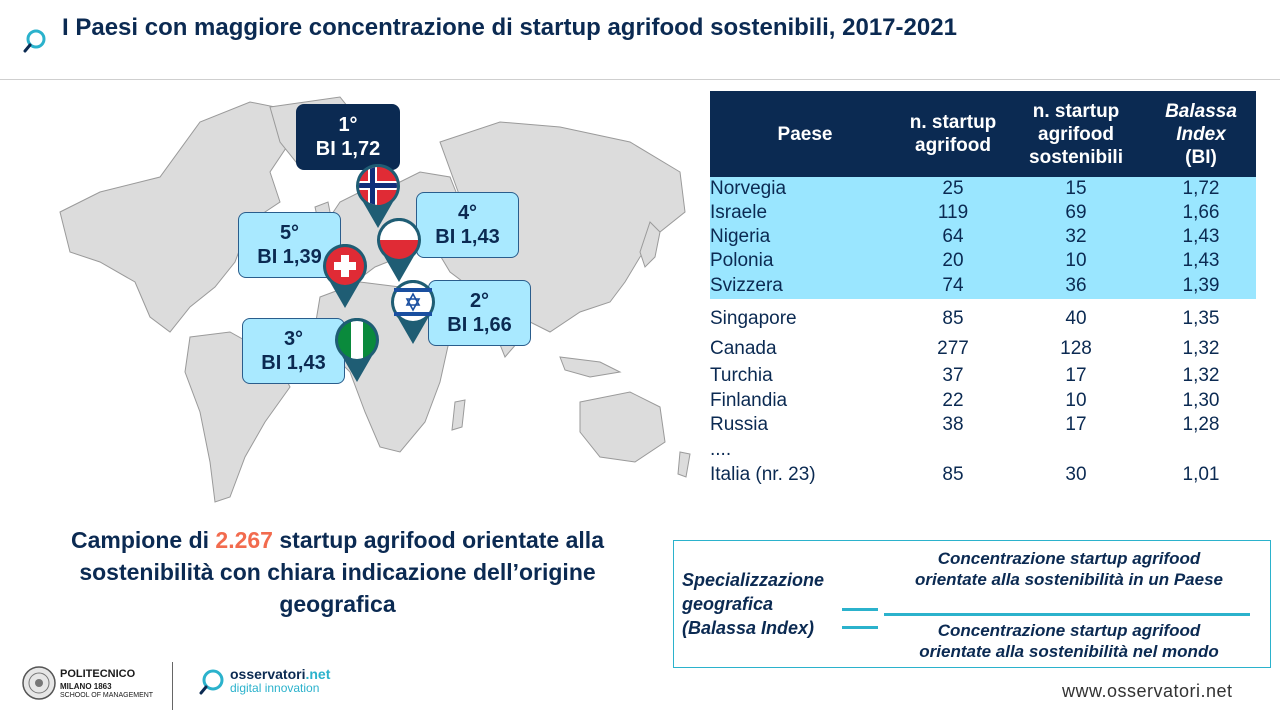 This screenshot has height=720, width=1280. What do you see at coordinates (965, 474) in the screenshot?
I see `table-row: Italia (nr. 23) 85 30 1,01` at bounding box center [965, 474].